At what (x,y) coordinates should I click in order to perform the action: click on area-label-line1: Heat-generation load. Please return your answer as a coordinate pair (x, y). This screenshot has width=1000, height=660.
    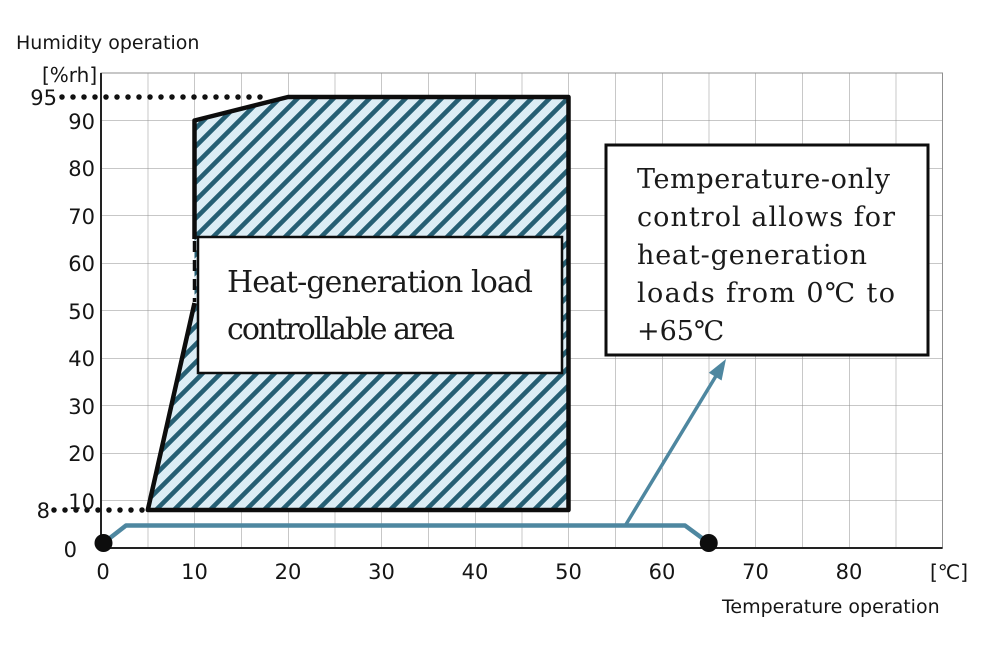
    Looking at the image, I should click on (380, 282).